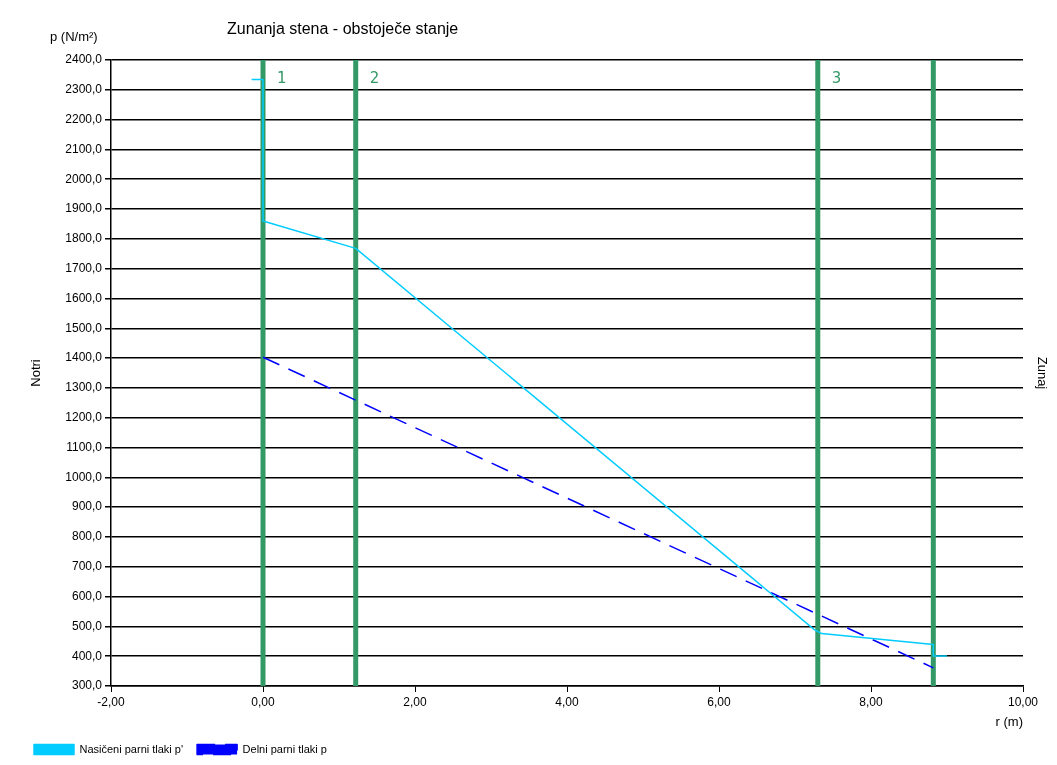 Image resolution: width=1057 pixels, height=765 pixels. I want to click on y-tick-label: 600,0, so click(87, 595).